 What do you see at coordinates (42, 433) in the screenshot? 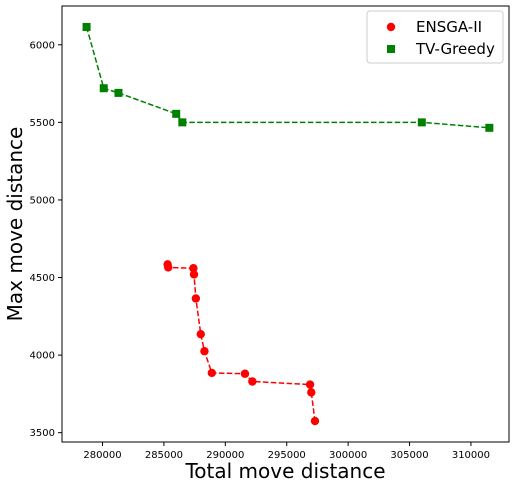
I see `y-tick-label: 3500` at bounding box center [42, 433].